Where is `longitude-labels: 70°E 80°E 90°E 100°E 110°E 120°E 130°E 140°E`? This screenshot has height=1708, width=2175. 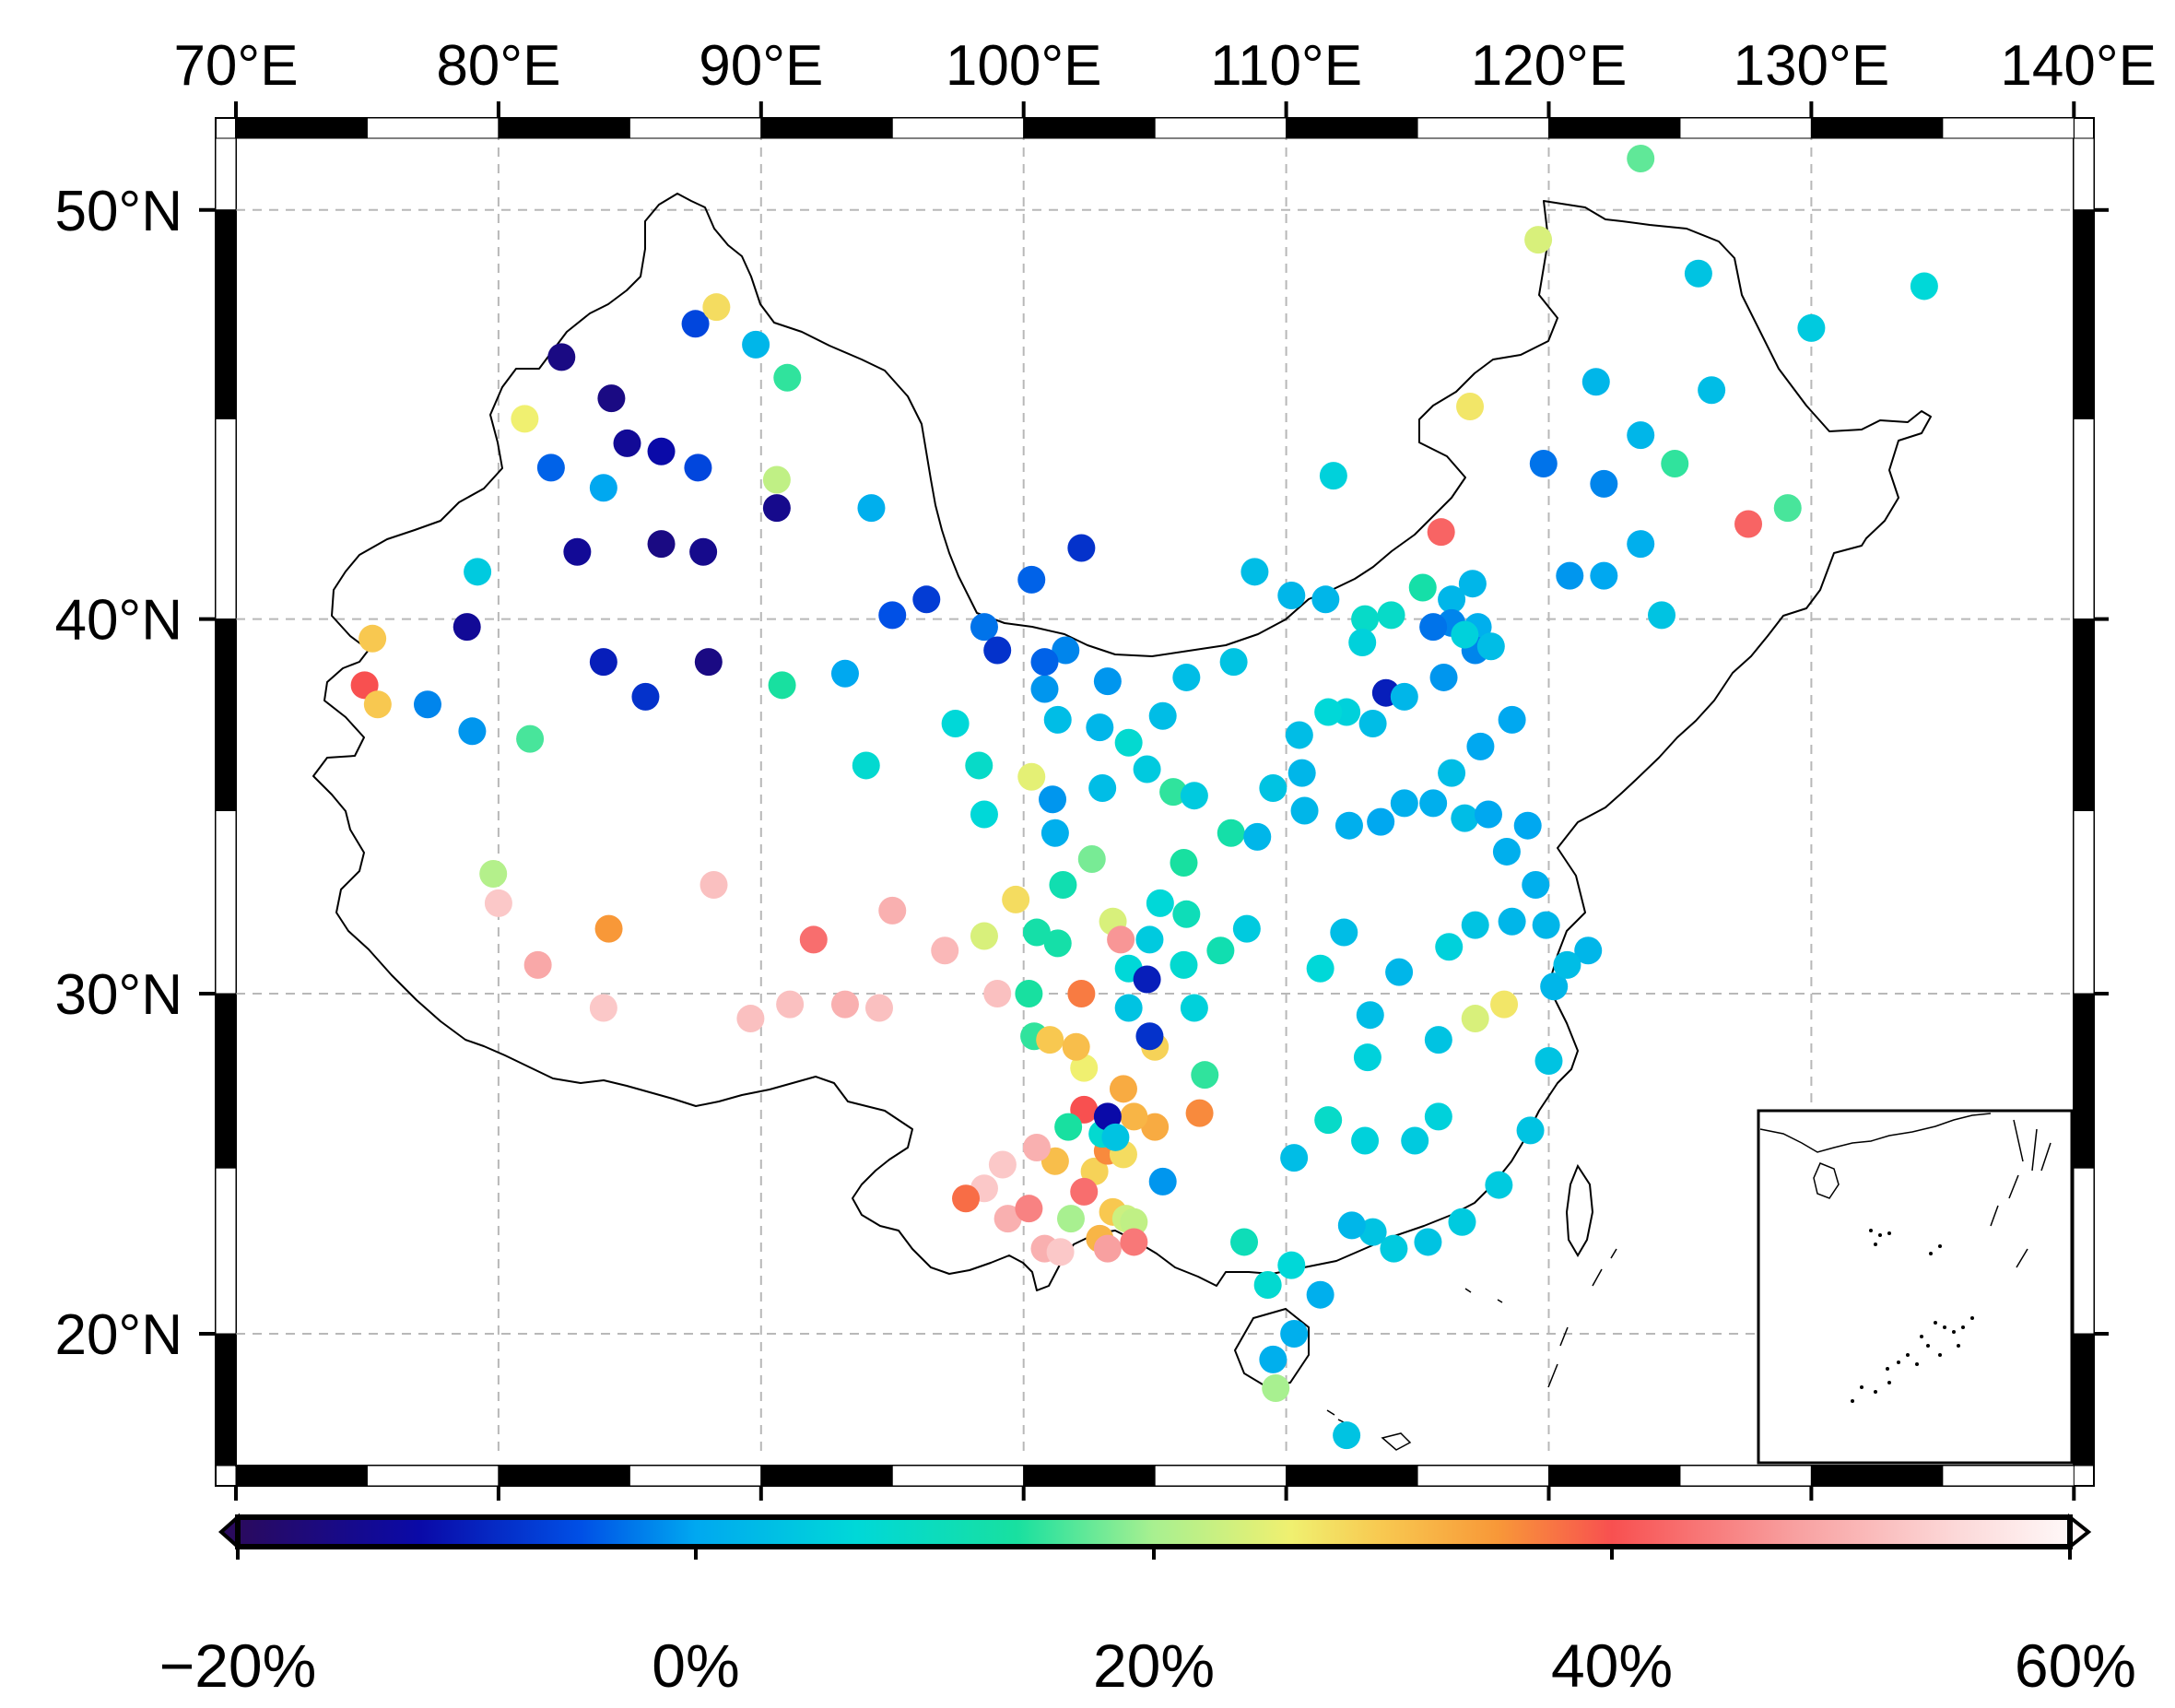
longitude-labels: 70°E 80°E 90°E 100°E 110°E 120°E 130°E 140°E is located at coordinates (1165, 66).